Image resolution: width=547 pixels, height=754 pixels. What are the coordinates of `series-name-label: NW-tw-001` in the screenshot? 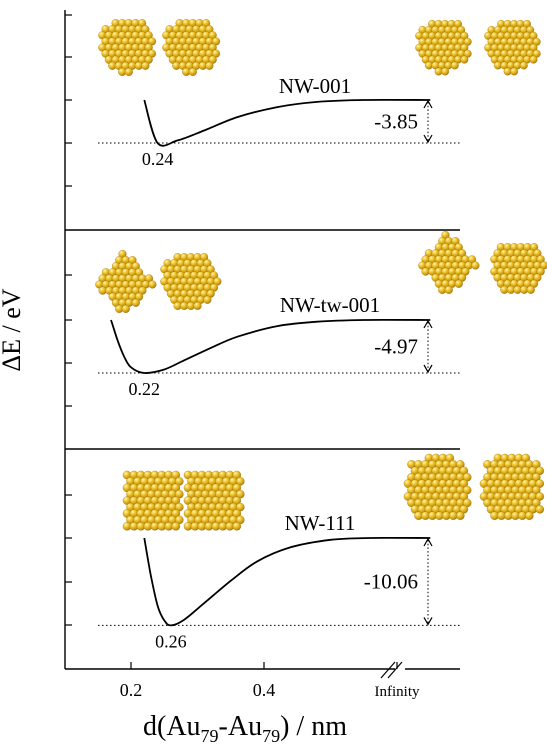 It's located at (330, 305).